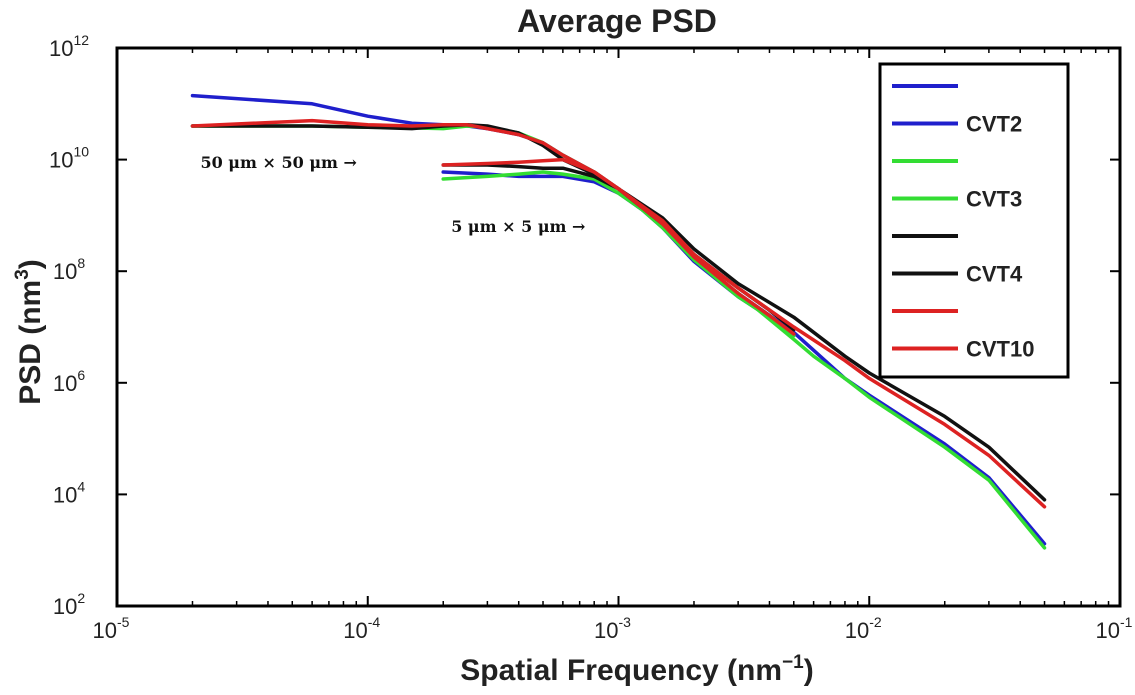 The height and width of the screenshot is (695, 1135). What do you see at coordinates (621, 670) in the screenshot?
I see `x-axis-label-text: Spatial Frequency (nm` at bounding box center [621, 670].